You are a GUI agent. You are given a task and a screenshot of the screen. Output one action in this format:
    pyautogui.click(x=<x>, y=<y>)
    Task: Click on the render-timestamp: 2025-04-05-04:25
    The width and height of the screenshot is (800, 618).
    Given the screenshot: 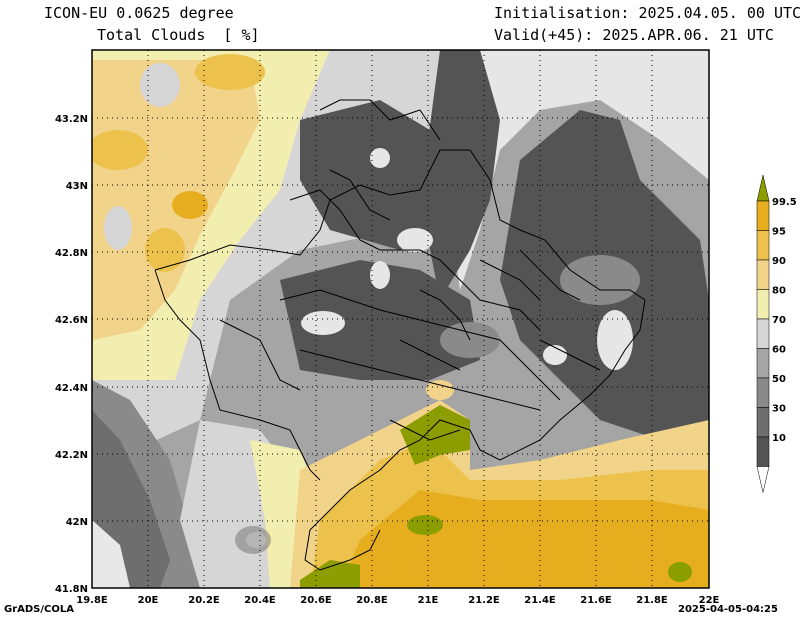 What is the action you would take?
    pyautogui.click(x=728, y=609)
    